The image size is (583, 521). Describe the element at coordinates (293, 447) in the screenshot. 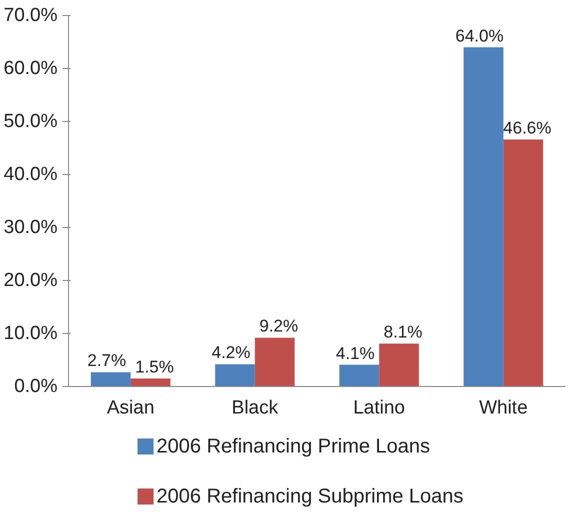

I see `legend-label: 2006 Refinancing Prime Loans` at that location.